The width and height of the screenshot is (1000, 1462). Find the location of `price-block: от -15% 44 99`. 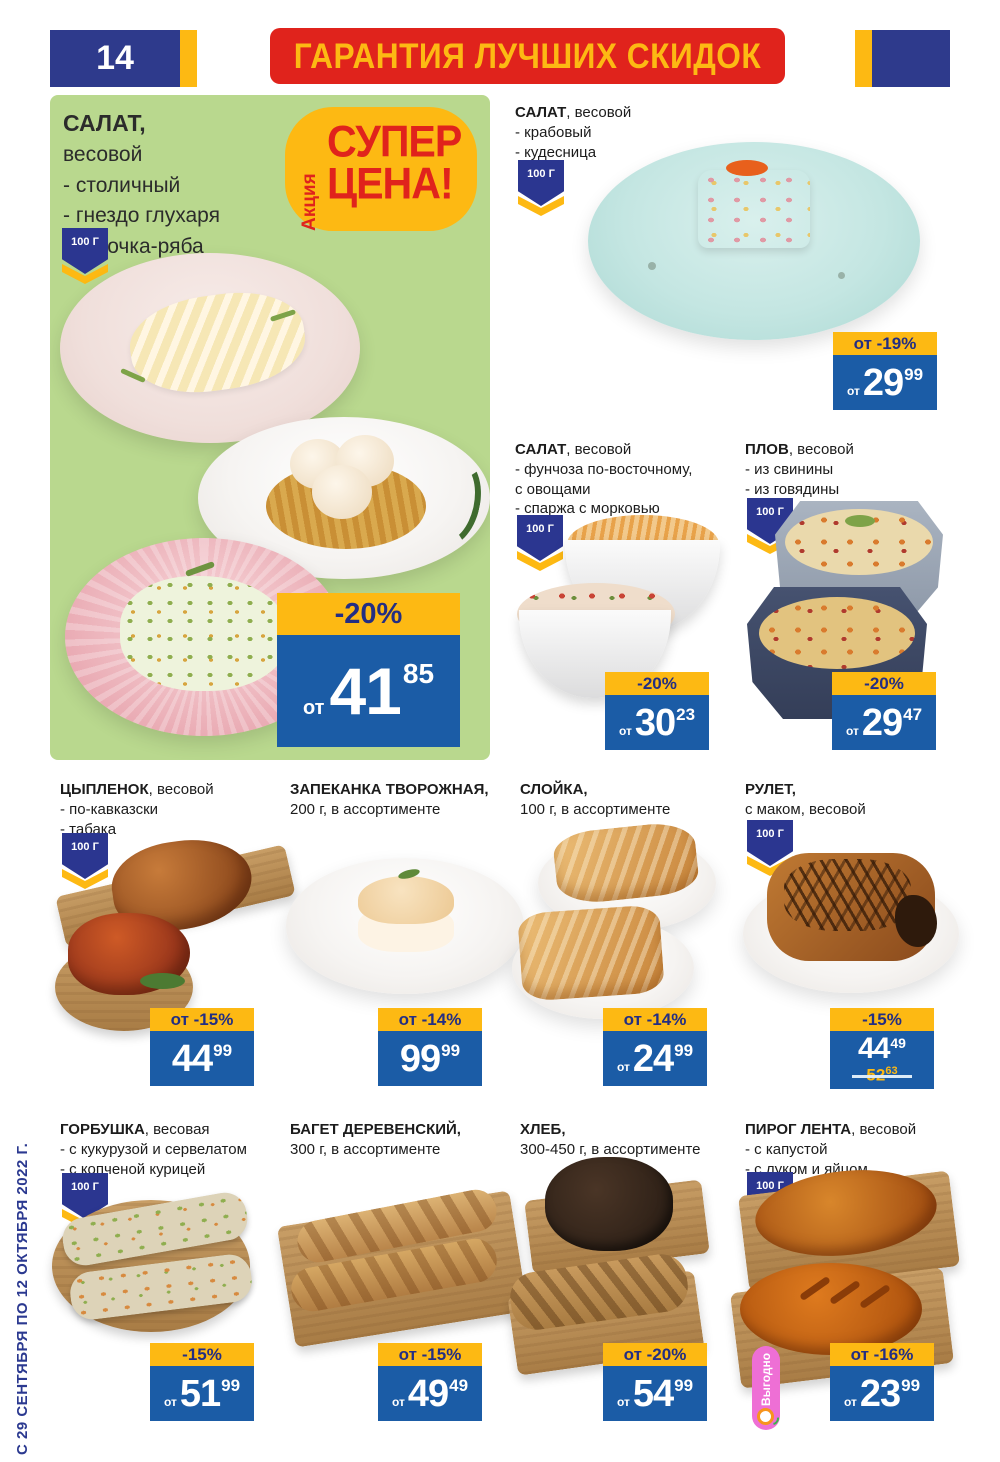

price-block: от -15% 44 99 is located at coordinates (202, 1047).